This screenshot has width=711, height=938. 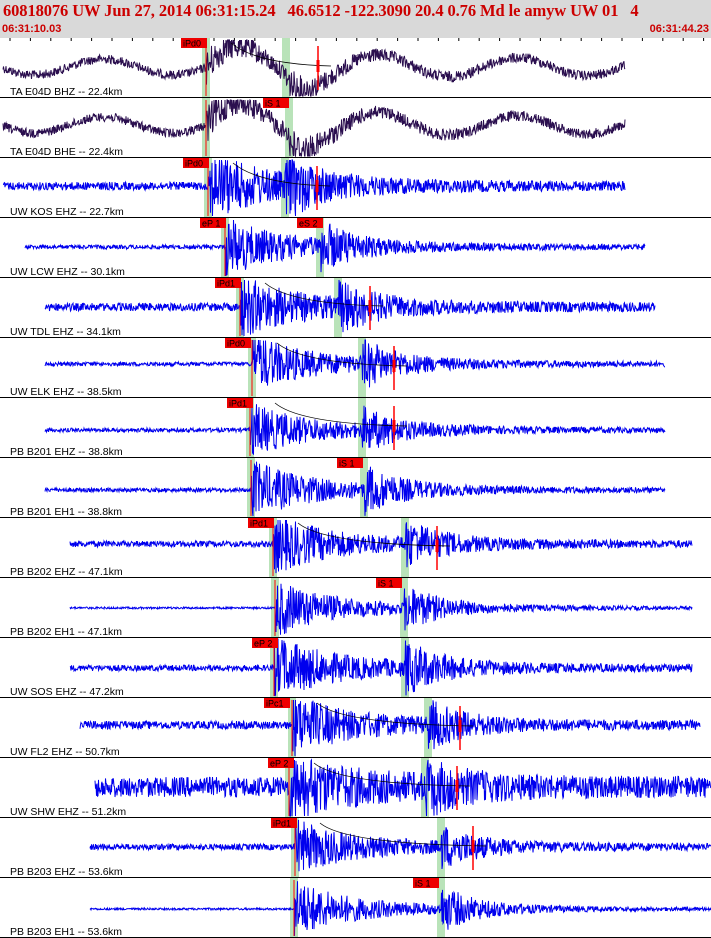 I want to click on trace-panel: iPd0 UW ELK EHZ -- 38.5km, so click(x=355, y=368).